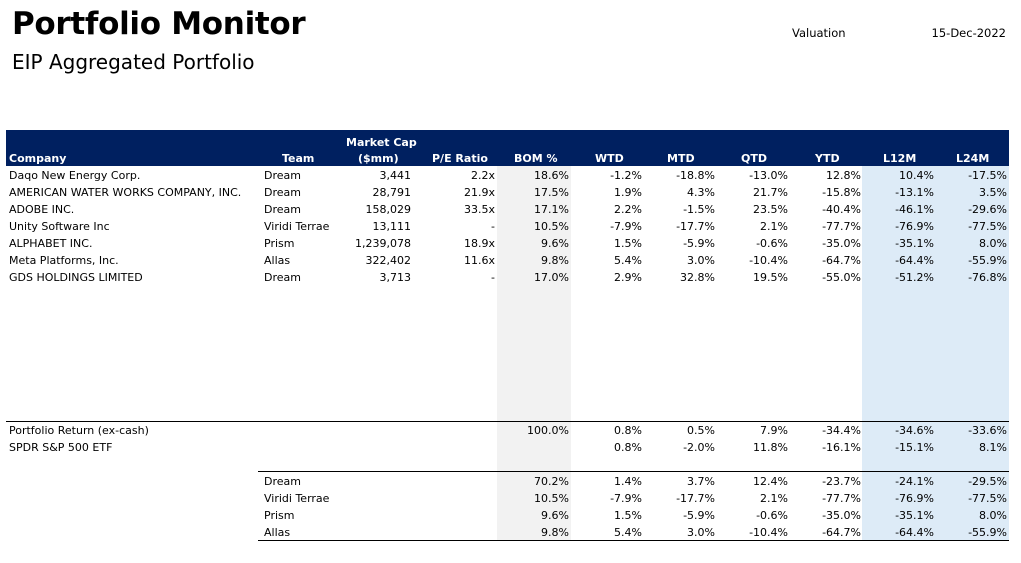  What do you see at coordinates (159, 24) in the screenshot?
I see `page-title: Portfolio Monitor` at bounding box center [159, 24].